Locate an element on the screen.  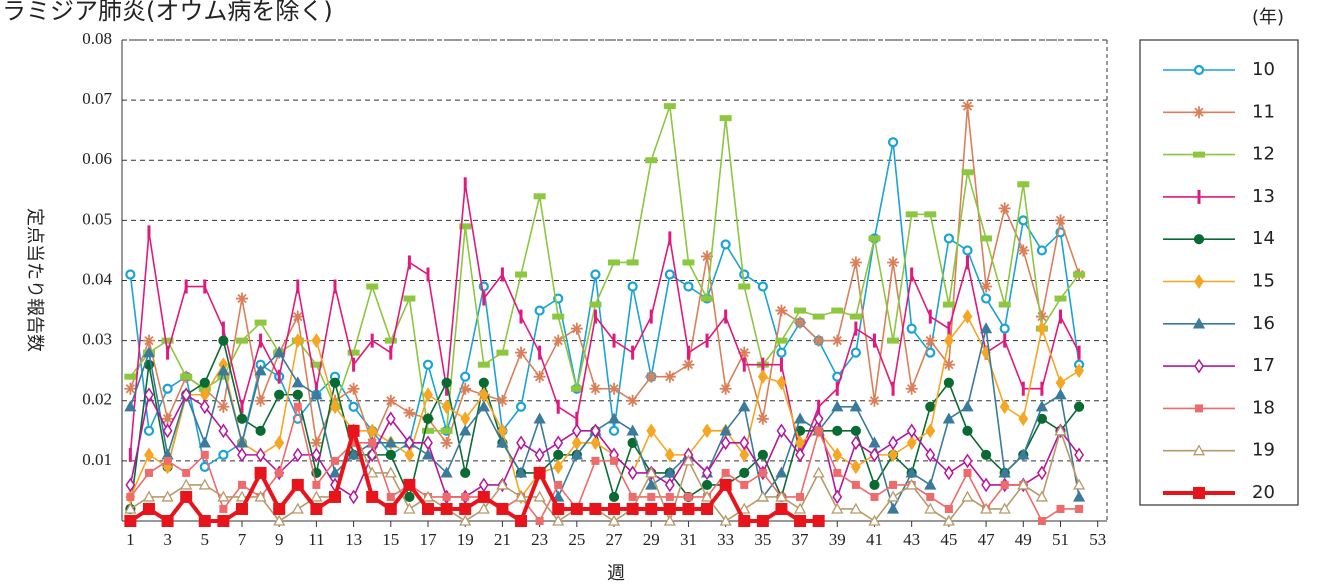
legend-marker is located at coordinates (1199, 450).